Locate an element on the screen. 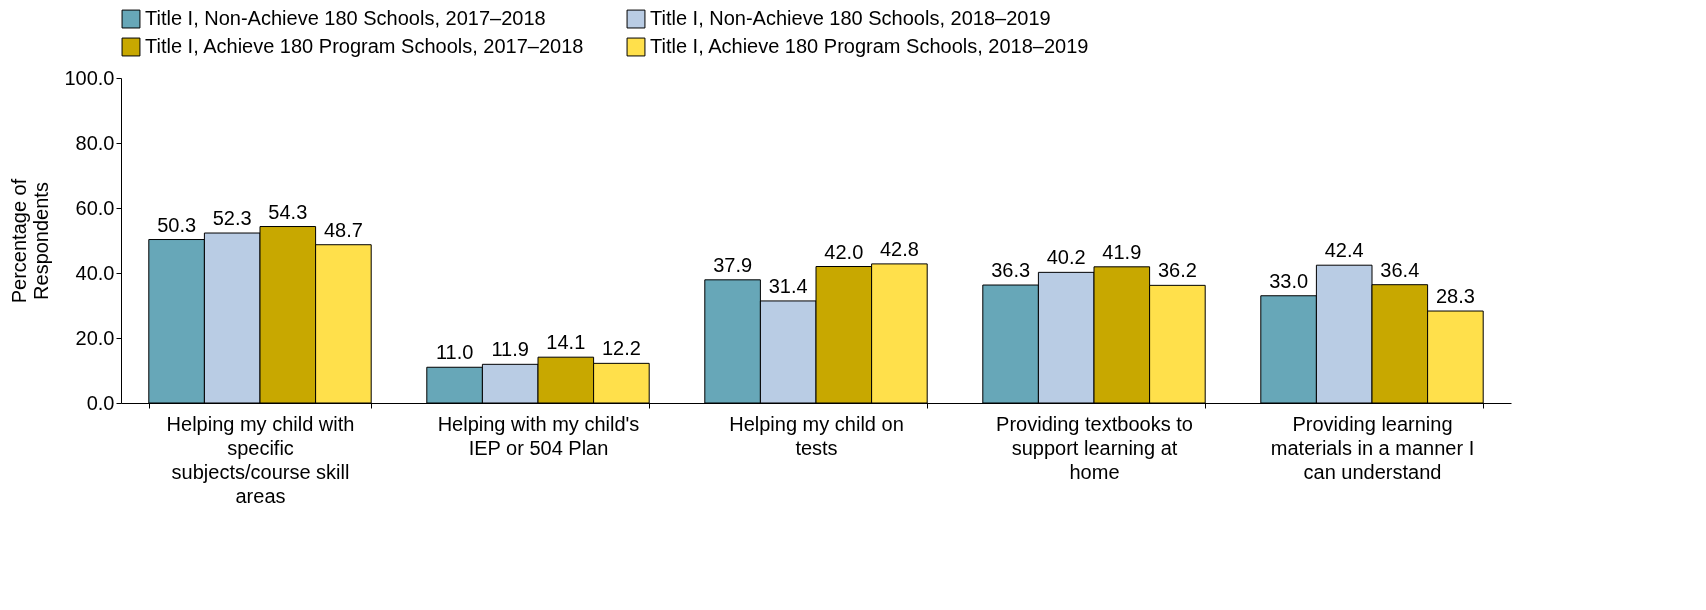  y-tick-label: 0.0 is located at coordinates (100, 402).